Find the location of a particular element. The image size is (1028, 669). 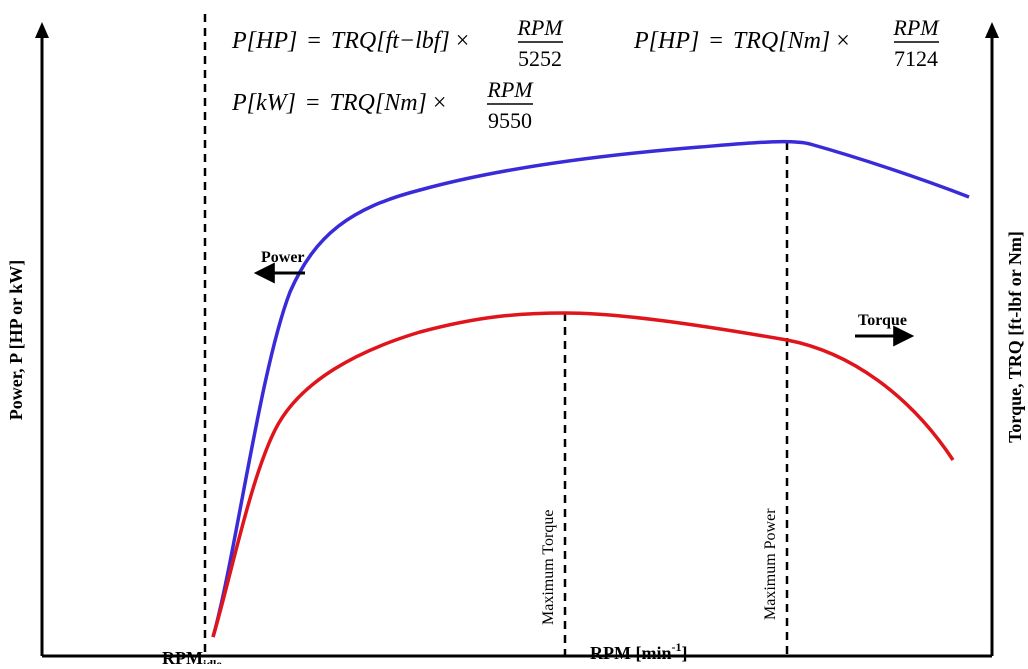

svg-text: 5252 is located at coordinates (540, 58).